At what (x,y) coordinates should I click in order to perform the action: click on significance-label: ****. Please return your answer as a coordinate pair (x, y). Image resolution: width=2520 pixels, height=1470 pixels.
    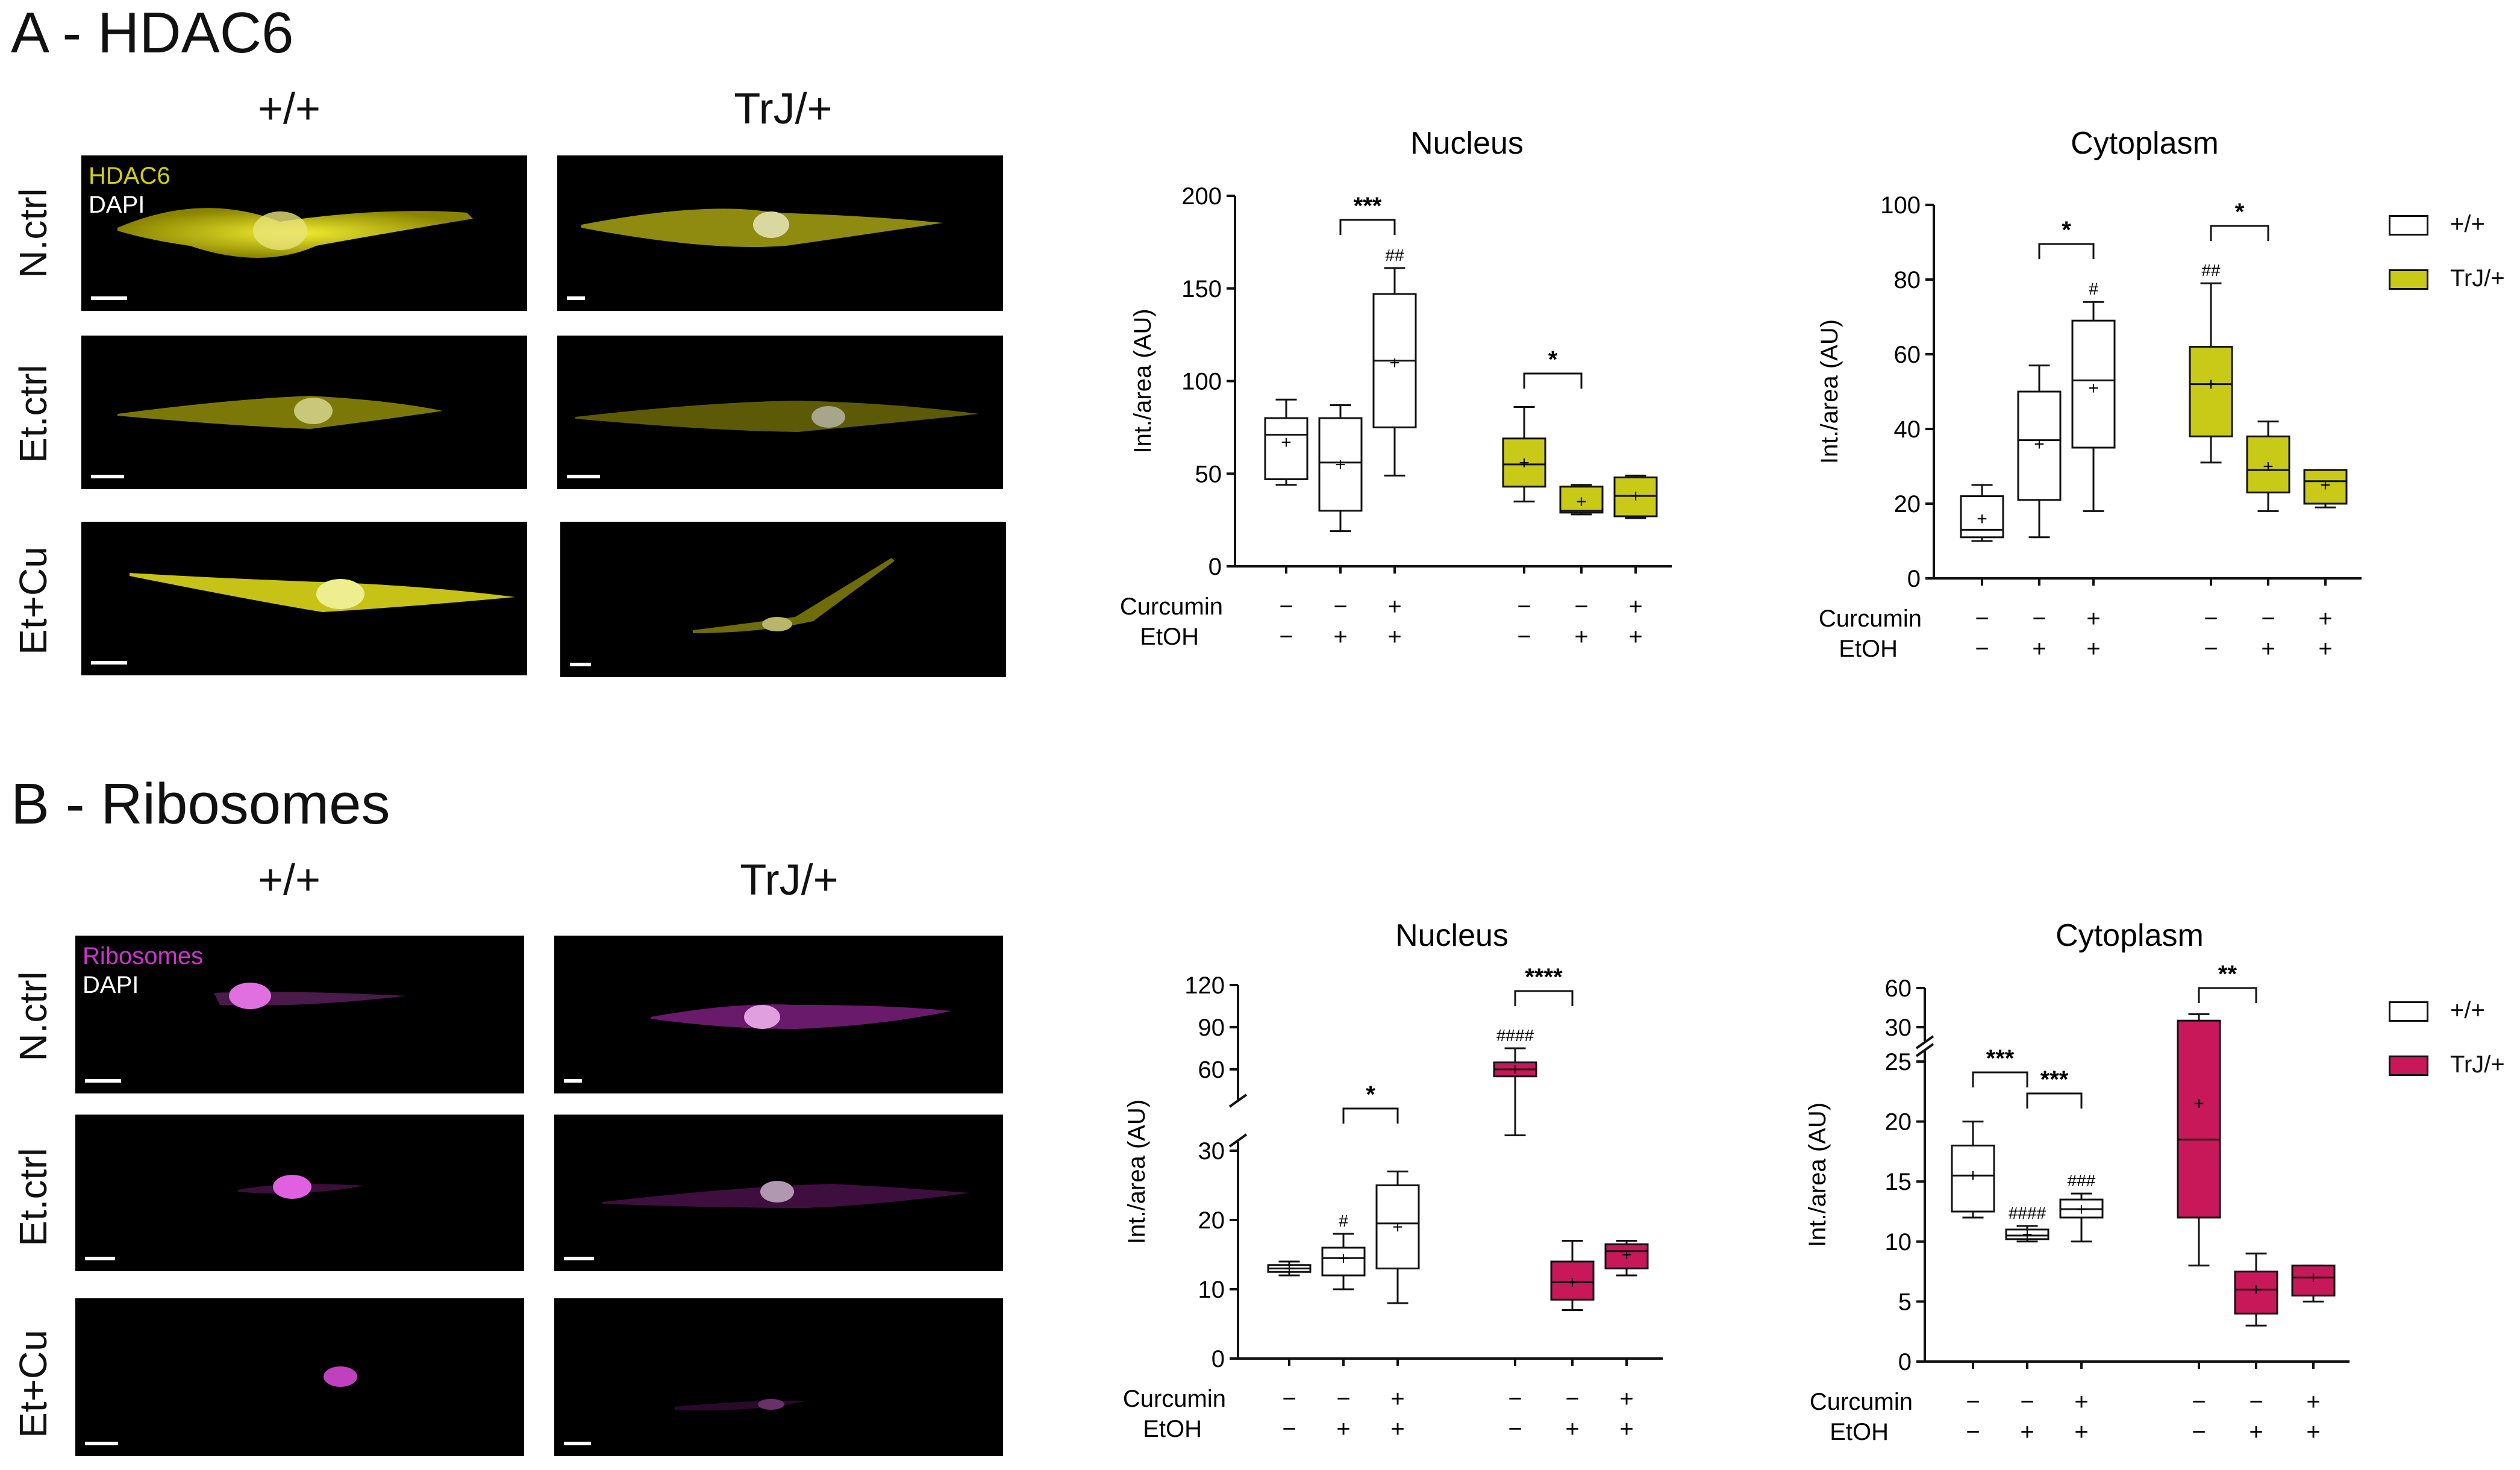
    Looking at the image, I should click on (1544, 977).